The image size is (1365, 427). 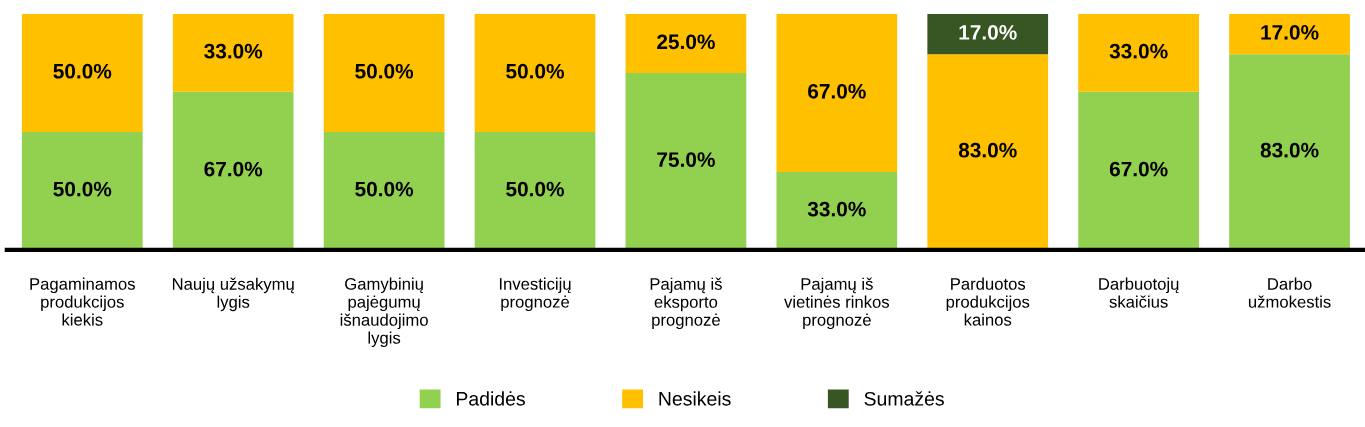 I want to click on x-tick-label: Pagaminamos produkcijos kiekis, so click(x=82, y=301).